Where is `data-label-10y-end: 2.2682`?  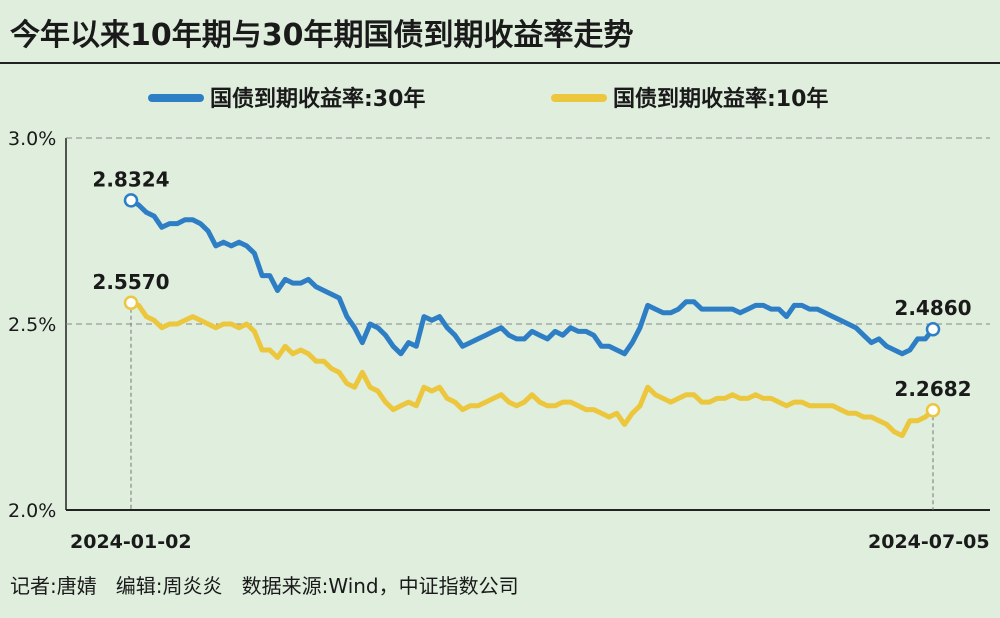
data-label-10y-end: 2.2682 is located at coordinates (932, 389).